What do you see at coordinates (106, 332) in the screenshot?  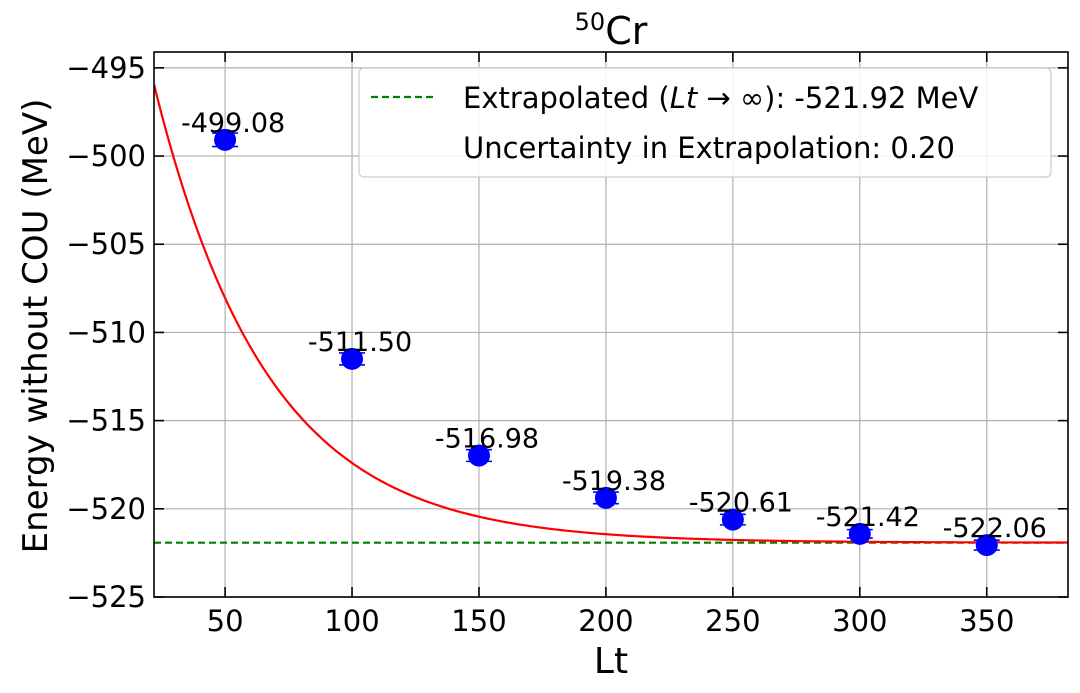 I see `y-tick-label: −510` at bounding box center [106, 332].